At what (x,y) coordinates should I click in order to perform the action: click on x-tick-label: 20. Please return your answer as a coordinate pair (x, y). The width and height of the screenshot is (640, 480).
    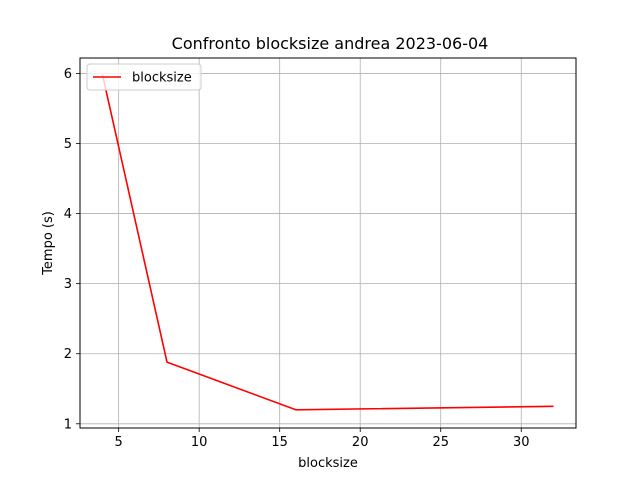
    Looking at the image, I should click on (360, 442).